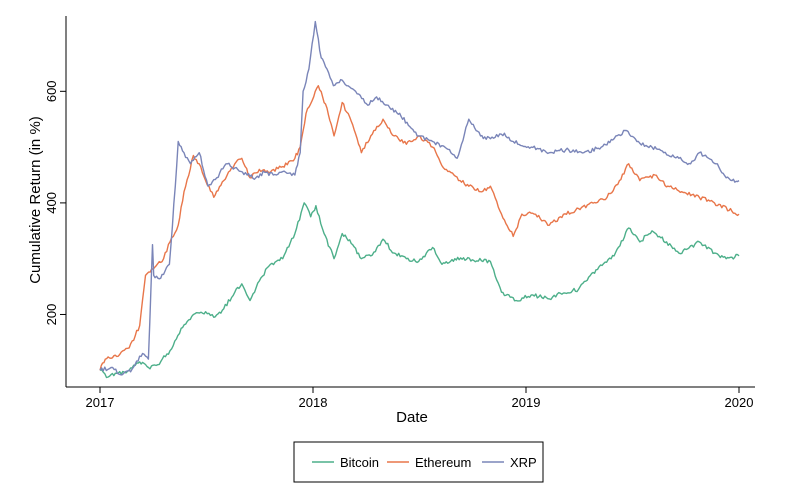 This screenshot has height=500, width=800. I want to click on y-tick-label: 600, so click(51, 91).